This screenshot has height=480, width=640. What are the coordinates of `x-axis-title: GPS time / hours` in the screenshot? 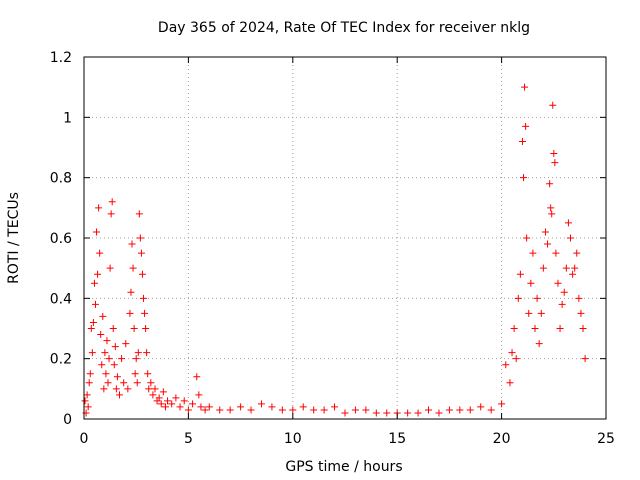 It's located at (343, 467).